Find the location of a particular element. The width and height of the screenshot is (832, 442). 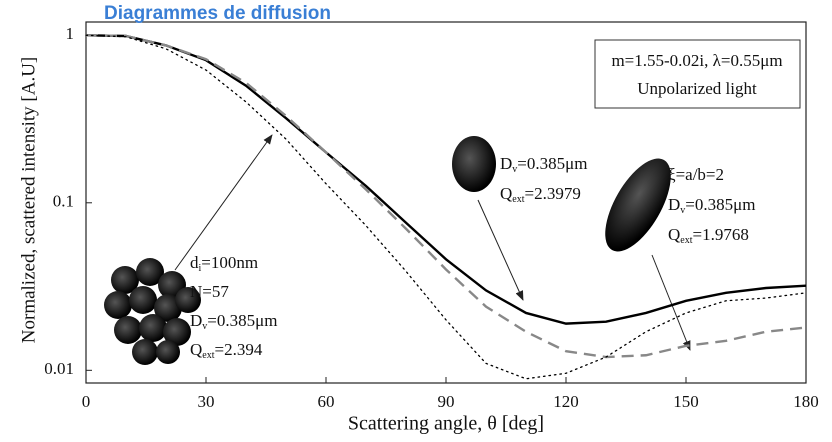

annotation: Qext=1.9768 is located at coordinates (708, 235).